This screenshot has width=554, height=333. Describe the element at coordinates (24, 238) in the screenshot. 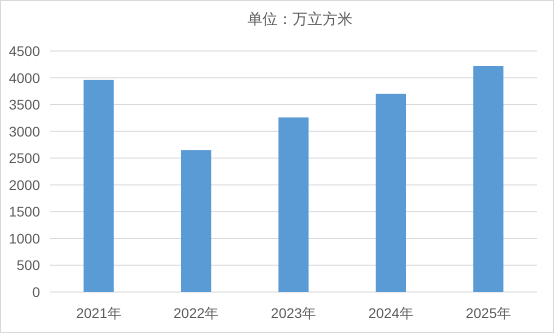

I see `y-tick-label: 1000` at that location.